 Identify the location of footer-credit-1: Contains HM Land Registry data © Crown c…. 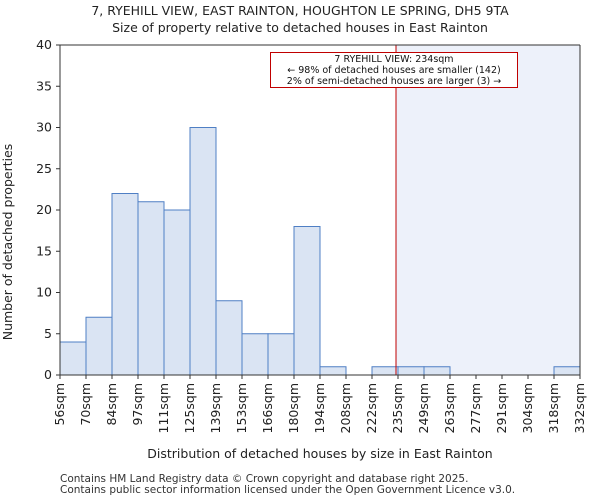
(264, 479).